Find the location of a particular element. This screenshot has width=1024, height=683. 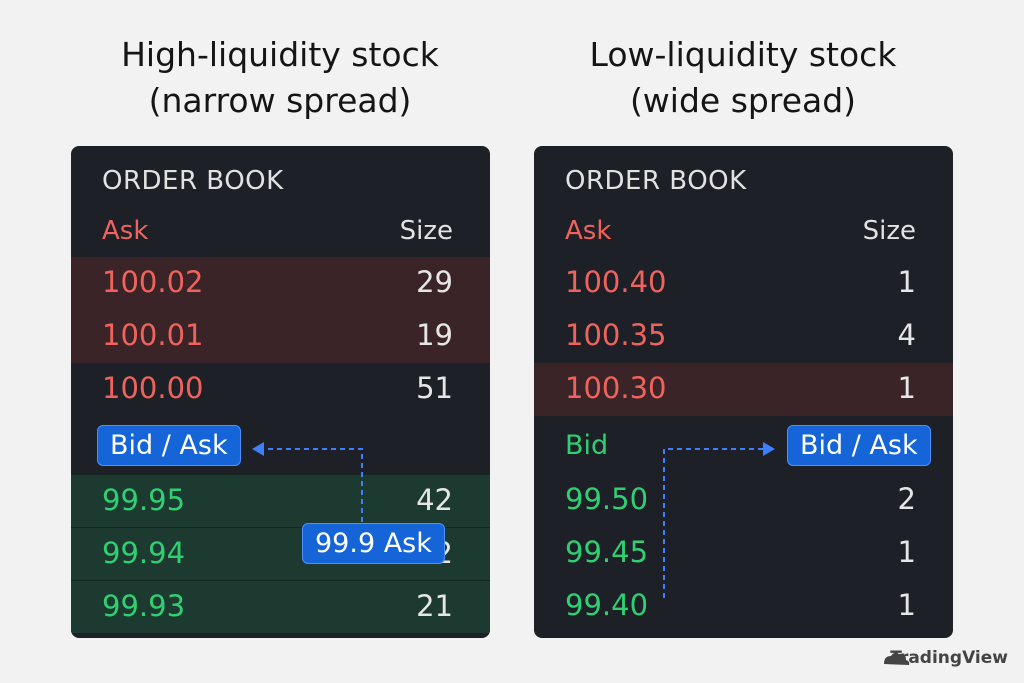

price: 100.40 is located at coordinates (616, 282).